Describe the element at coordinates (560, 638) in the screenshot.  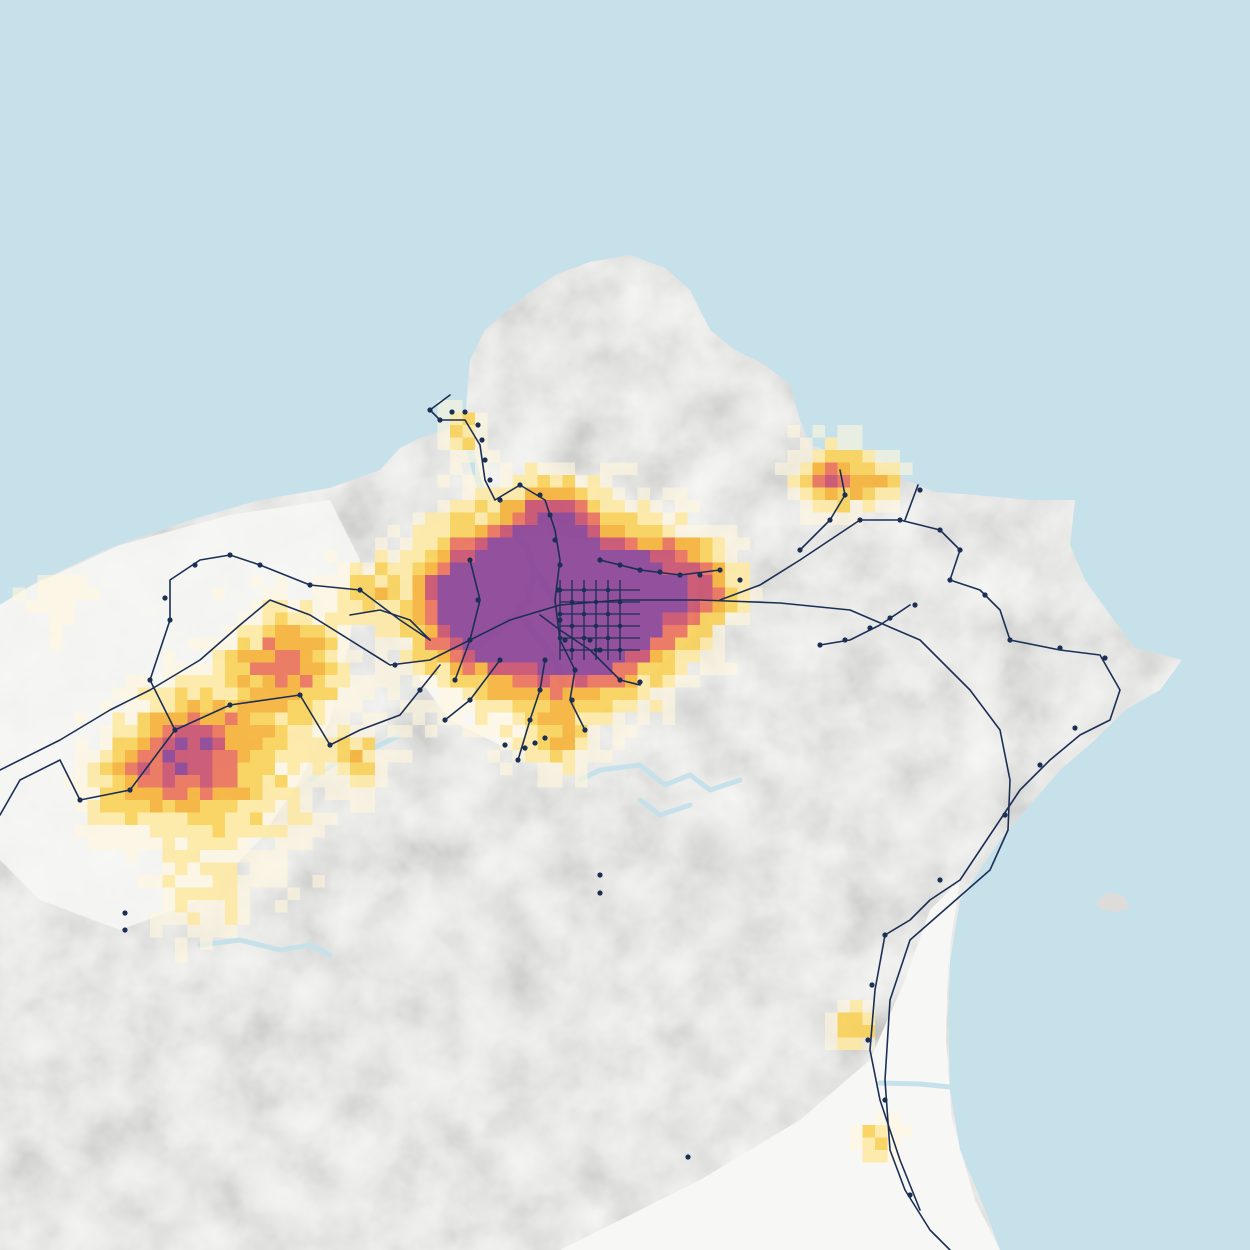
I see `metro-station` at that location.